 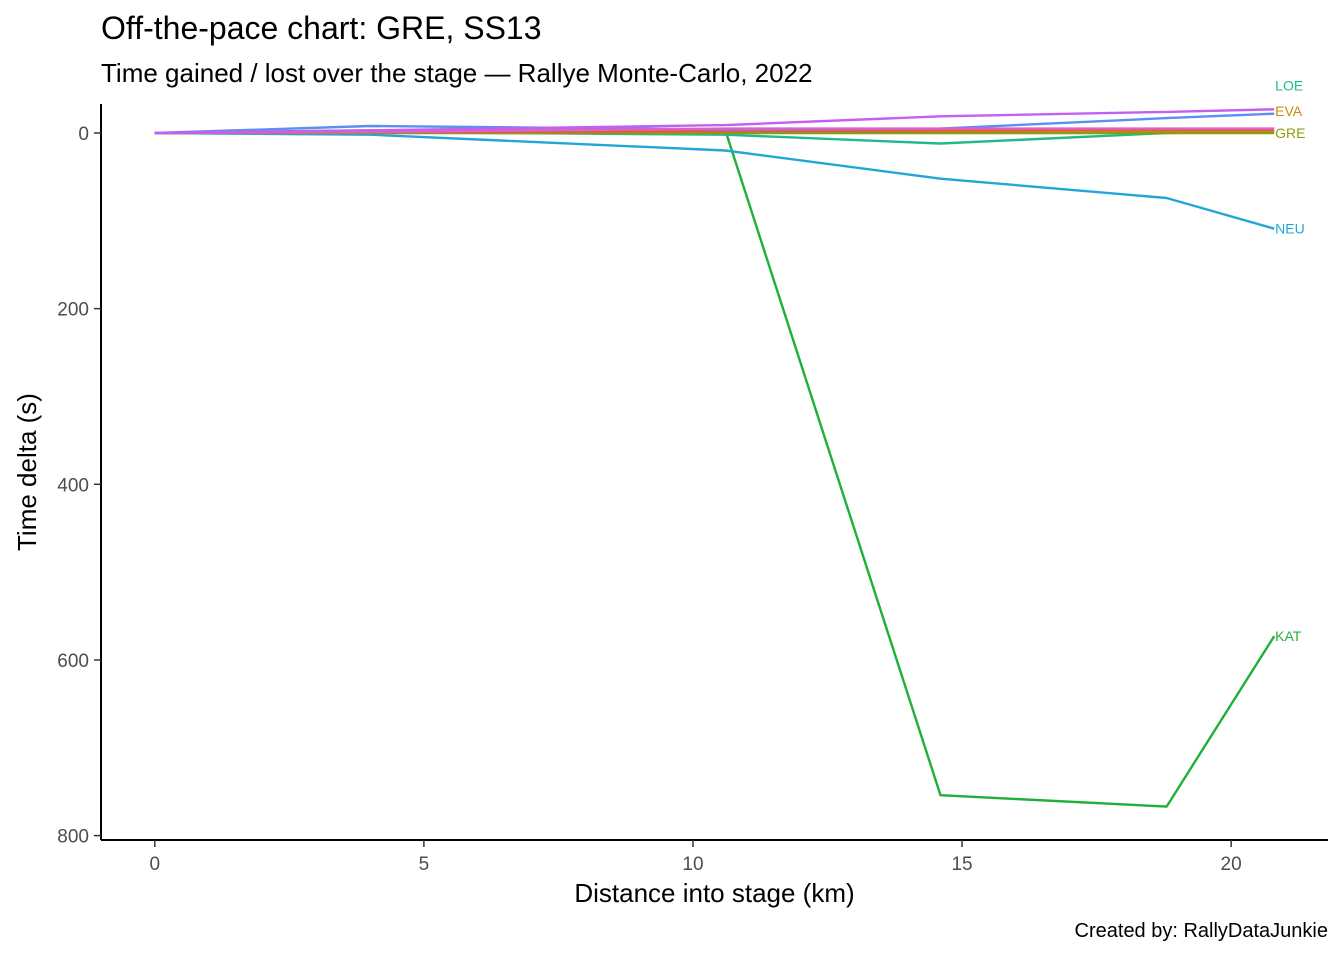 What do you see at coordinates (961, 864) in the screenshot?
I see `x-tick-label: 15` at bounding box center [961, 864].